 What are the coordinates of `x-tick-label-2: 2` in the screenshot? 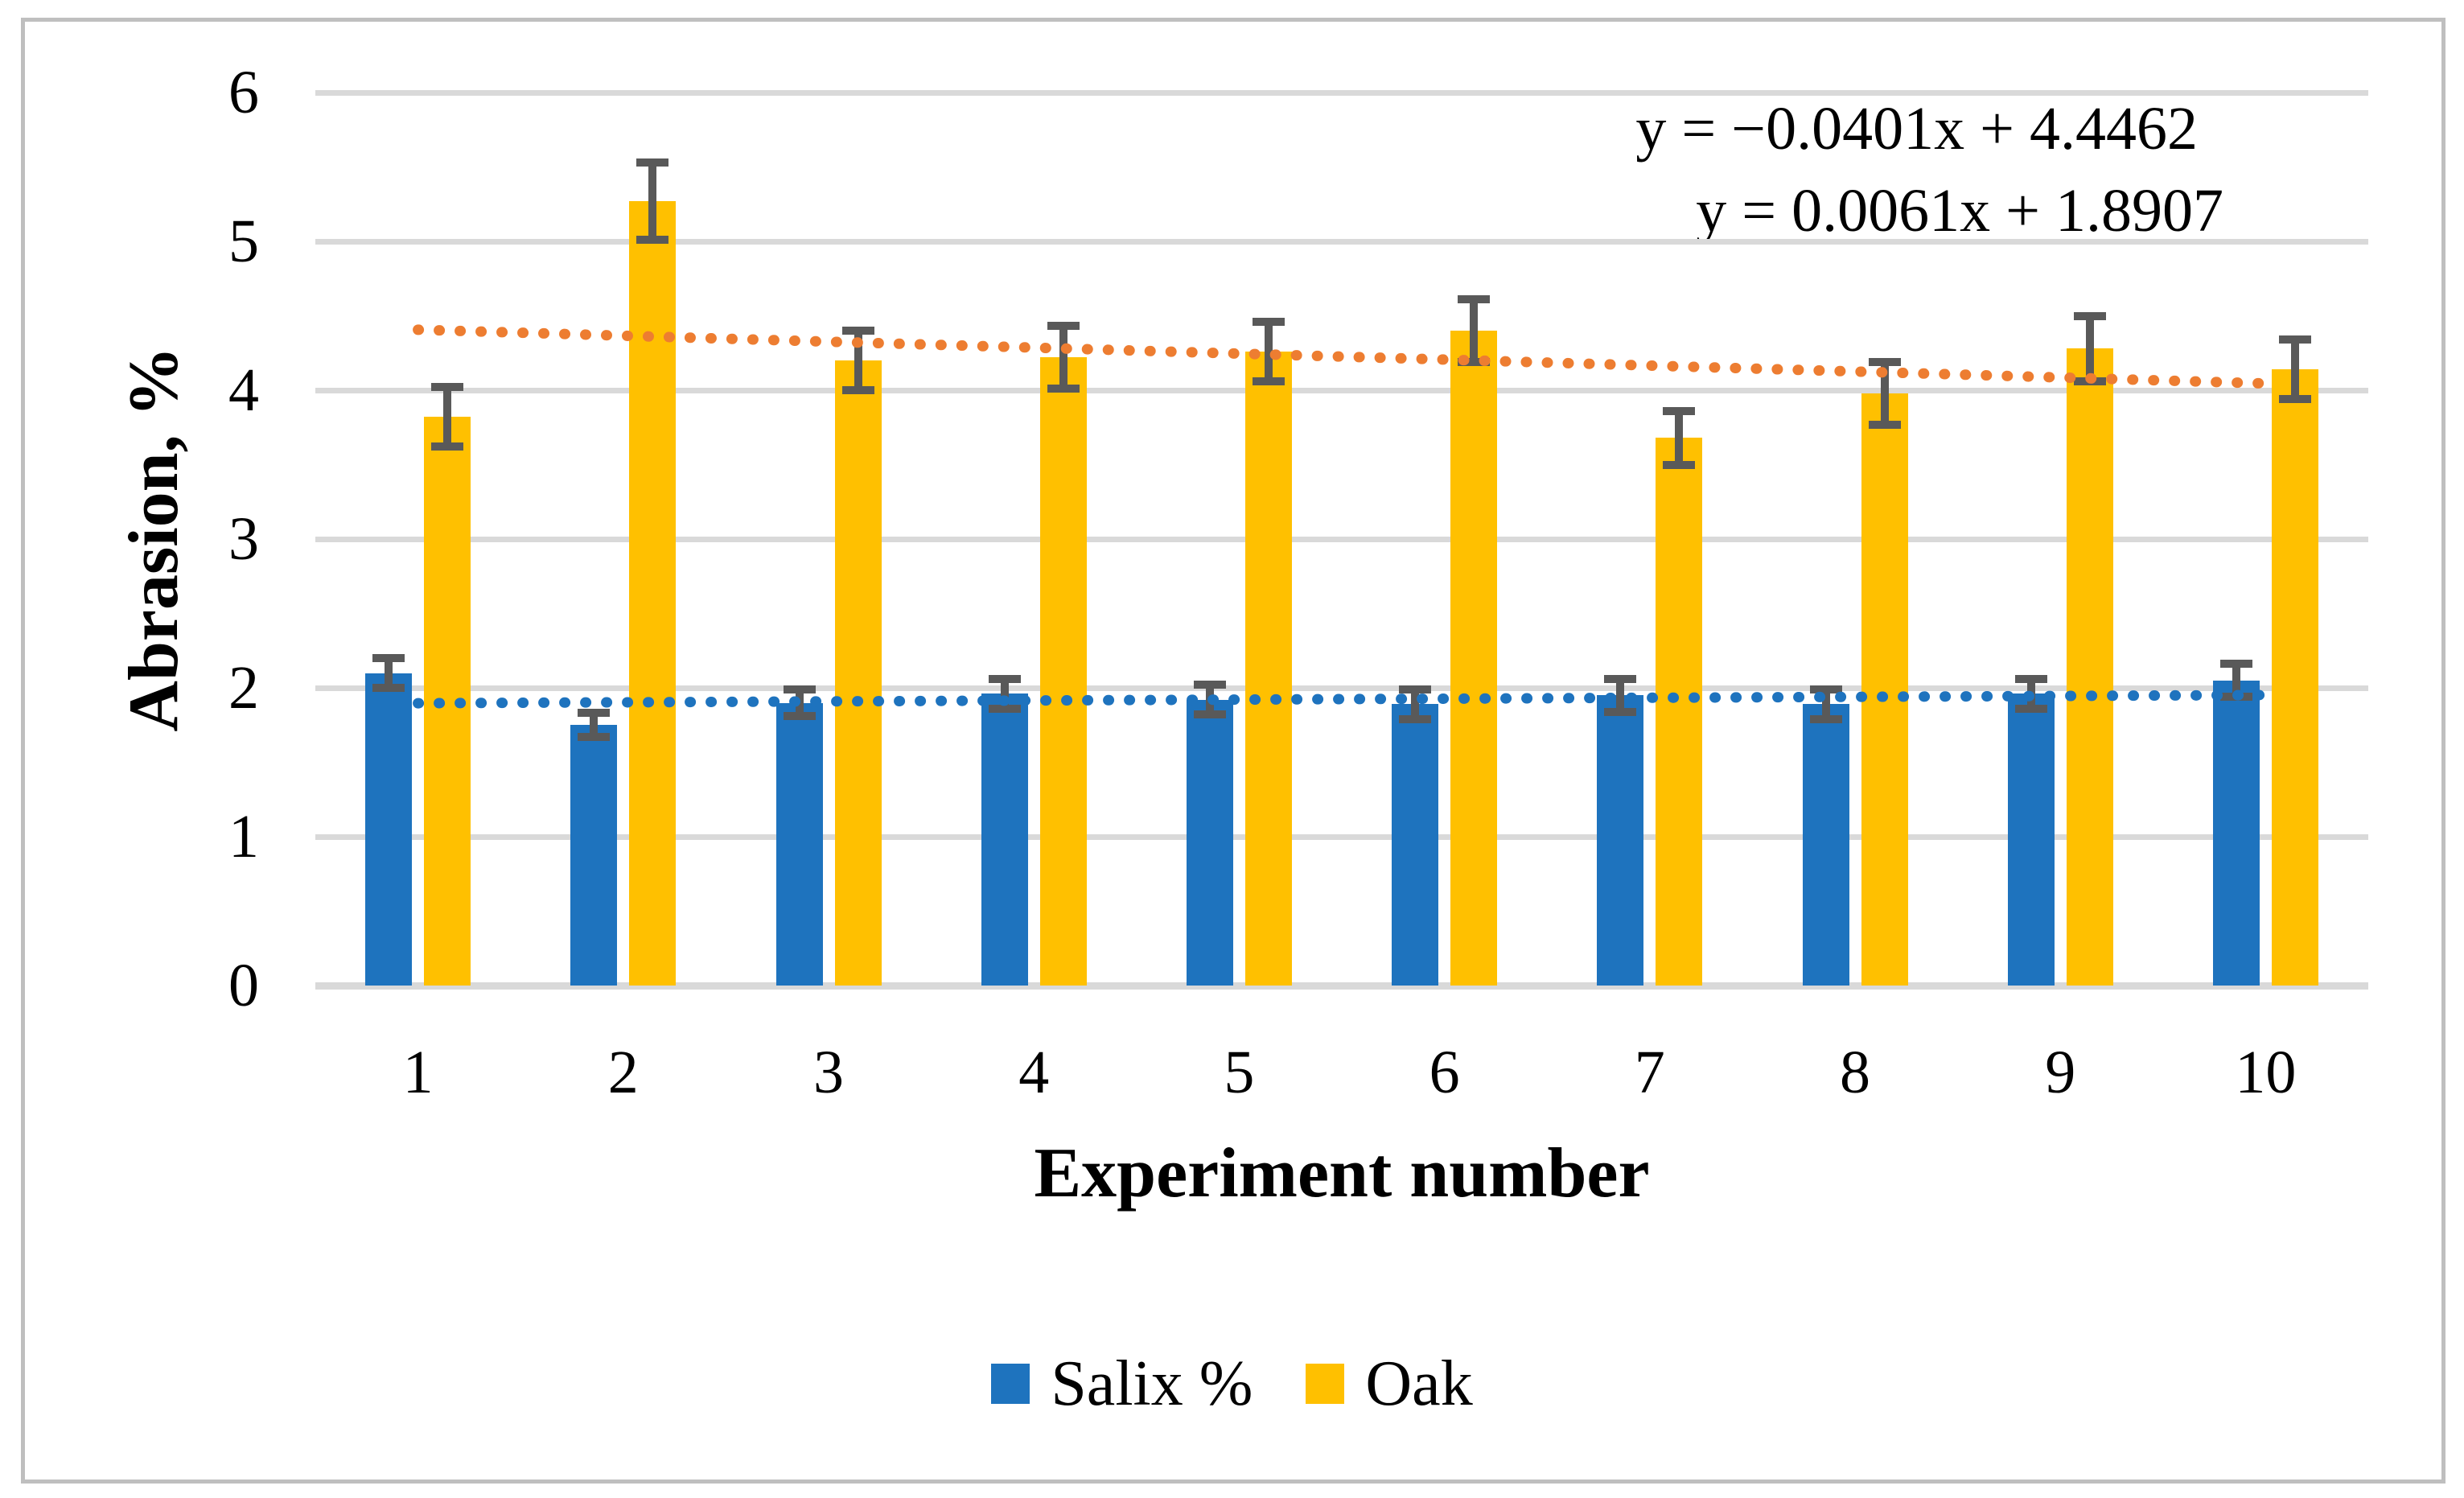 It's located at (623, 1072).